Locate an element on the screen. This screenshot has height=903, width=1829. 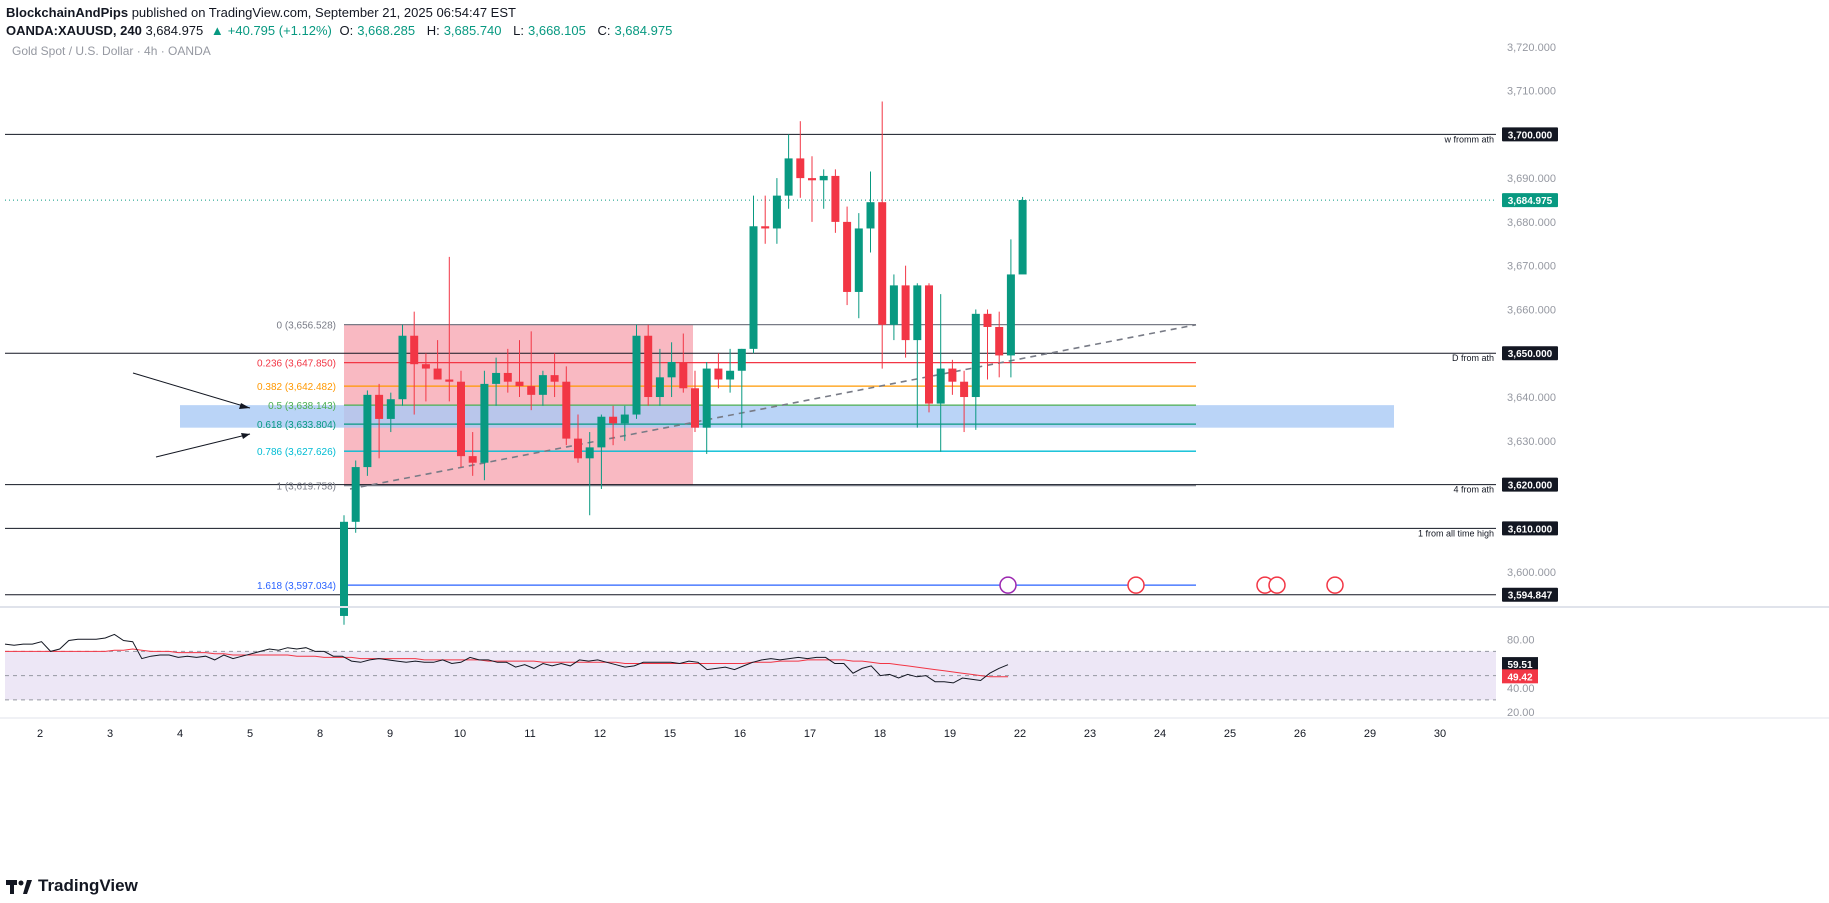
y-tick-label: 3,710.000 is located at coordinates (1531, 92).